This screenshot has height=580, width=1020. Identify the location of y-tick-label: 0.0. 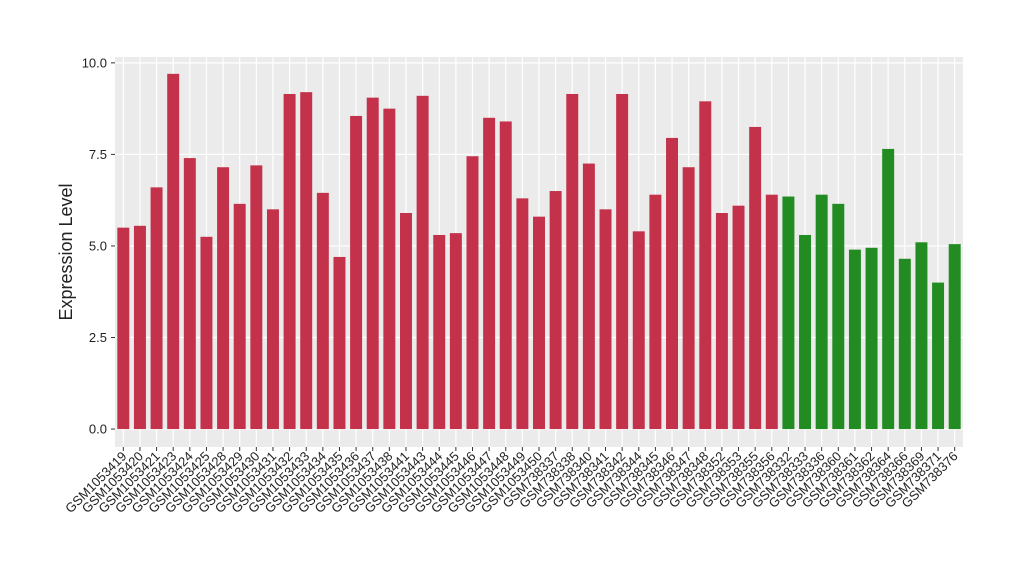
(98, 429).